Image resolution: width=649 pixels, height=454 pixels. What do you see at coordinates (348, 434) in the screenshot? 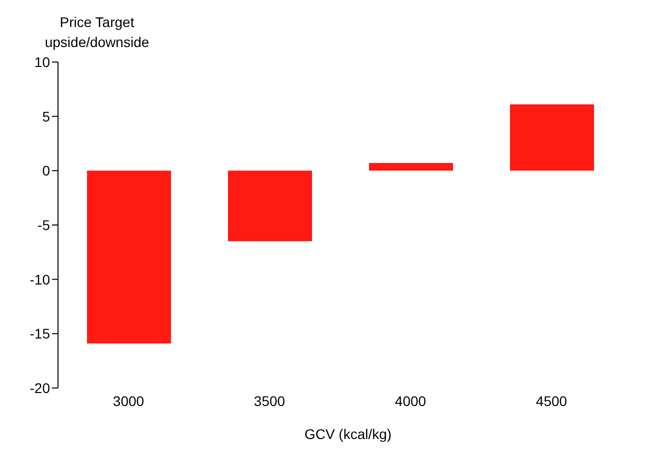
I see `x-axis-title: GCV (kcal/kg)` at bounding box center [348, 434].